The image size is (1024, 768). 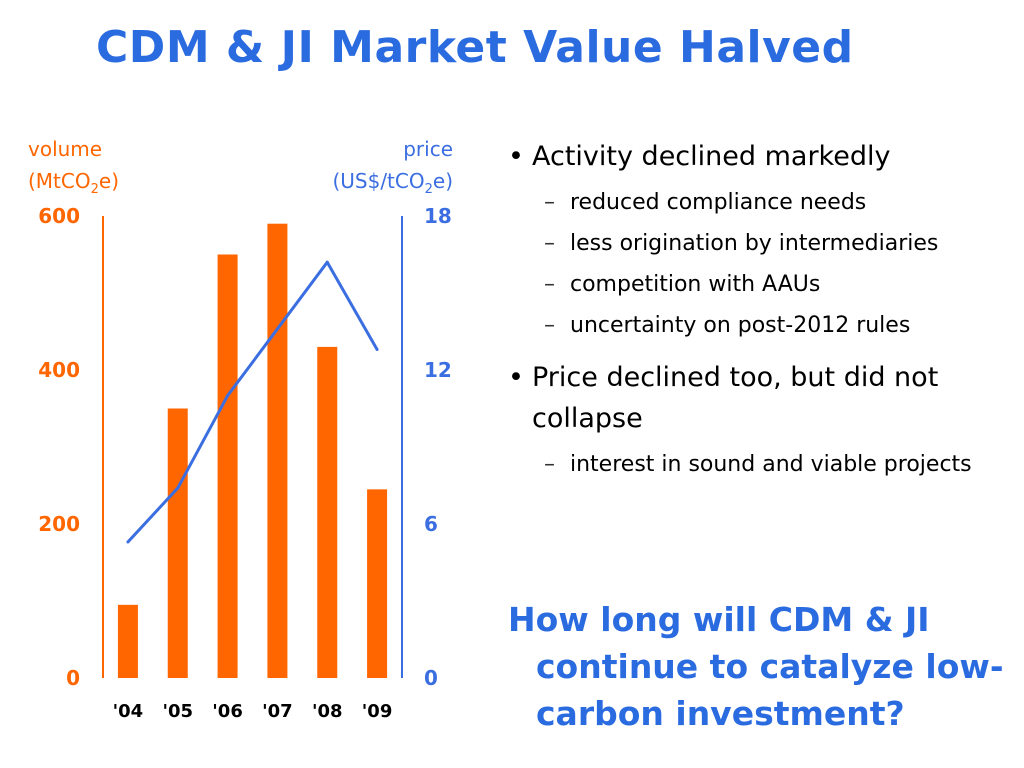 What do you see at coordinates (59, 370) in the screenshot?
I see `left-tick-label: 400` at bounding box center [59, 370].